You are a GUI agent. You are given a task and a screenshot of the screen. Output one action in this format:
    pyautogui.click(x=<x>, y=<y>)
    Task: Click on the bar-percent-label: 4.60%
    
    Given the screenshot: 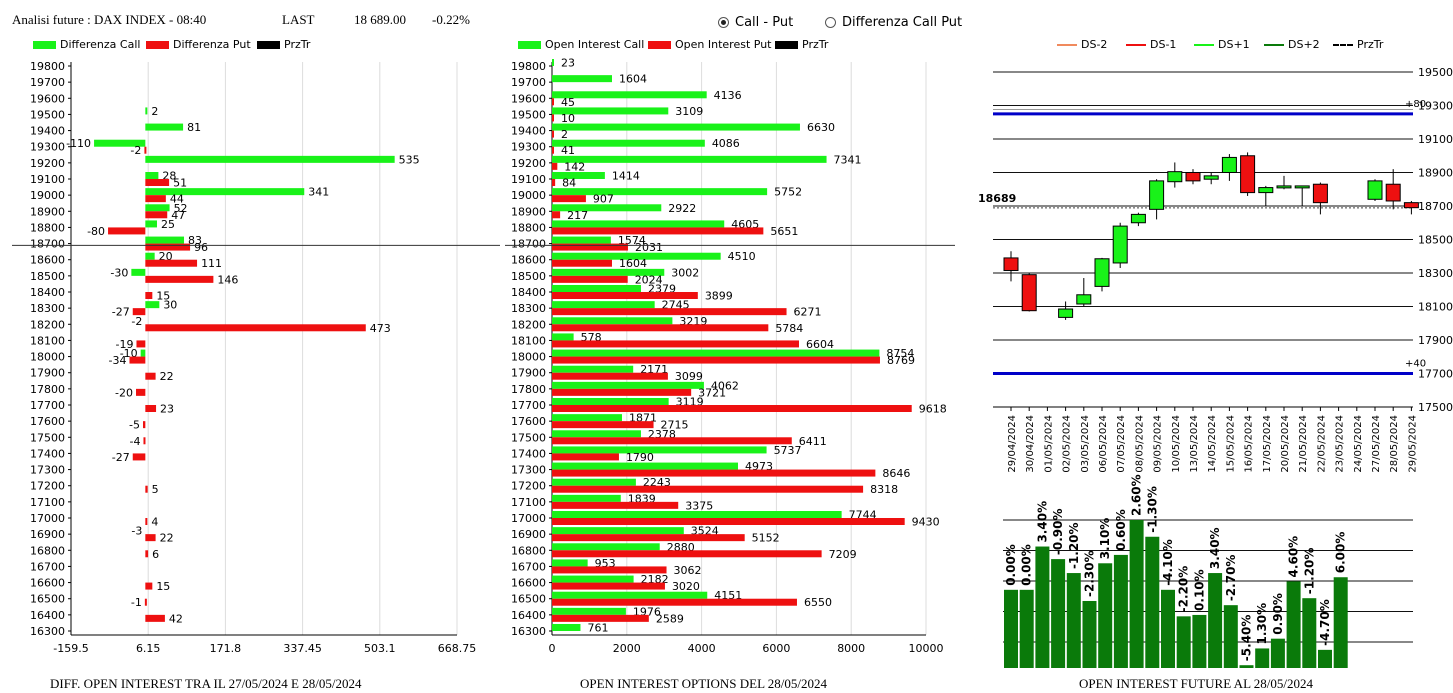 What is the action you would take?
    pyautogui.click(x=1294, y=557)
    